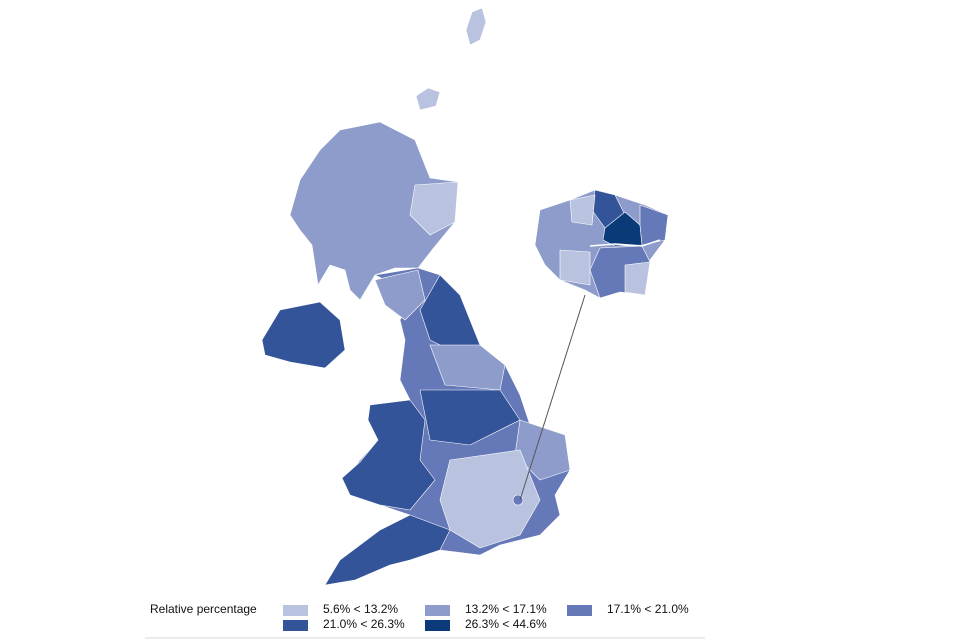  What do you see at coordinates (506, 624) in the screenshot?
I see `legend-label: 26.3% < 44.6%` at bounding box center [506, 624].